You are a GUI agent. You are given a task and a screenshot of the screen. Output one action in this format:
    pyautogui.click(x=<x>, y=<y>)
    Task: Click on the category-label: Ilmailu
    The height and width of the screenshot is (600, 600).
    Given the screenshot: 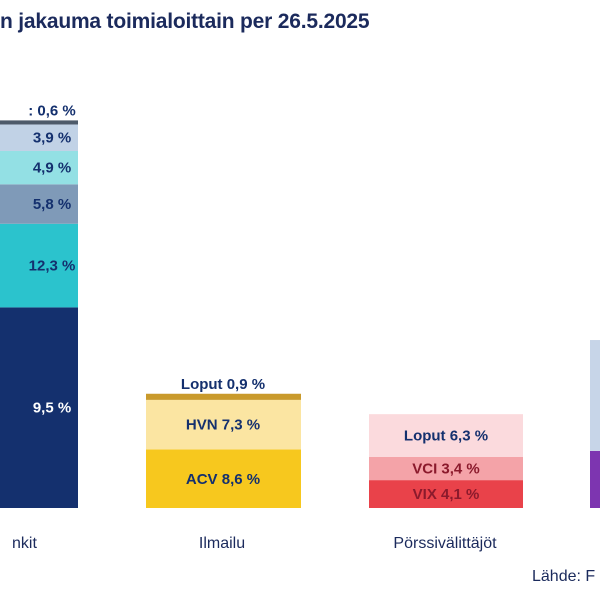 What is the action you would take?
    pyautogui.click(x=222, y=543)
    